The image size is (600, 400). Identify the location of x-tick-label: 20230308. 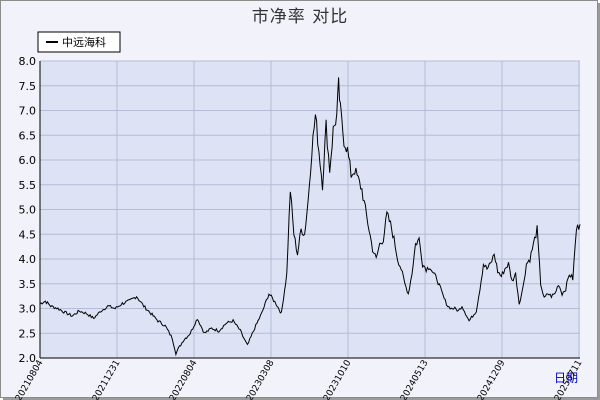
(261, 379).